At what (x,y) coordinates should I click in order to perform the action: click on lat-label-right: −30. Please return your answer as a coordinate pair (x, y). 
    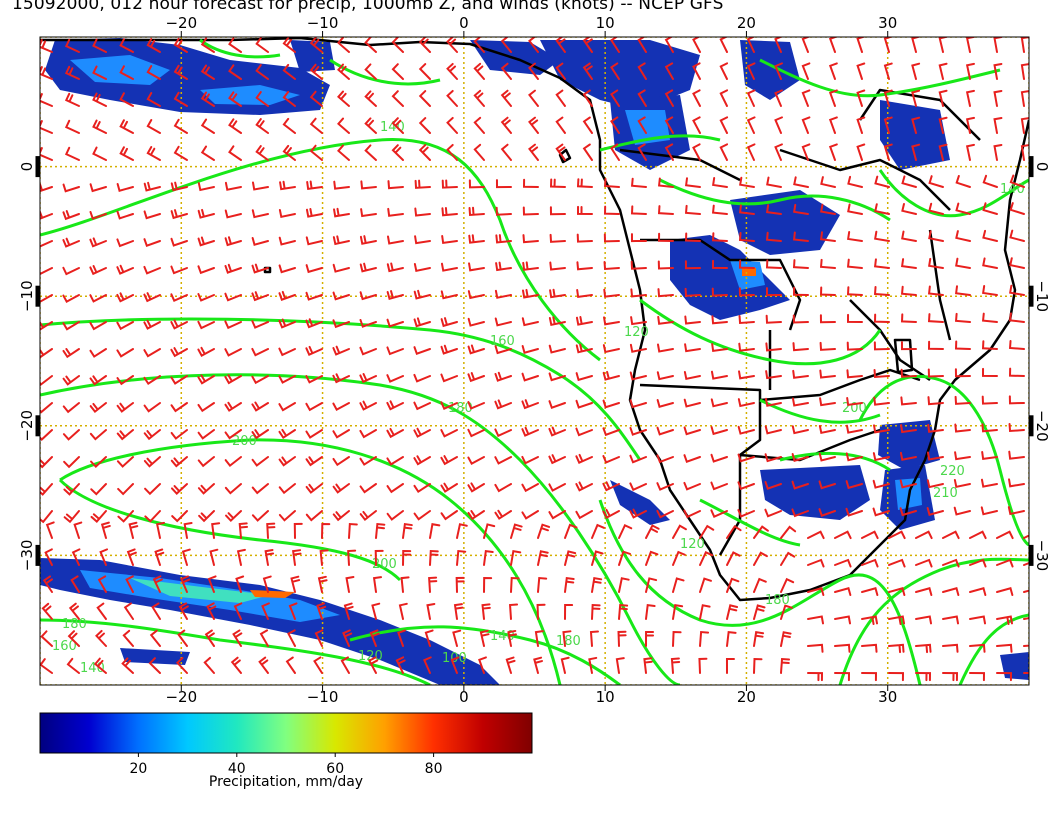
    Looking at the image, I should click on (1042, 556).